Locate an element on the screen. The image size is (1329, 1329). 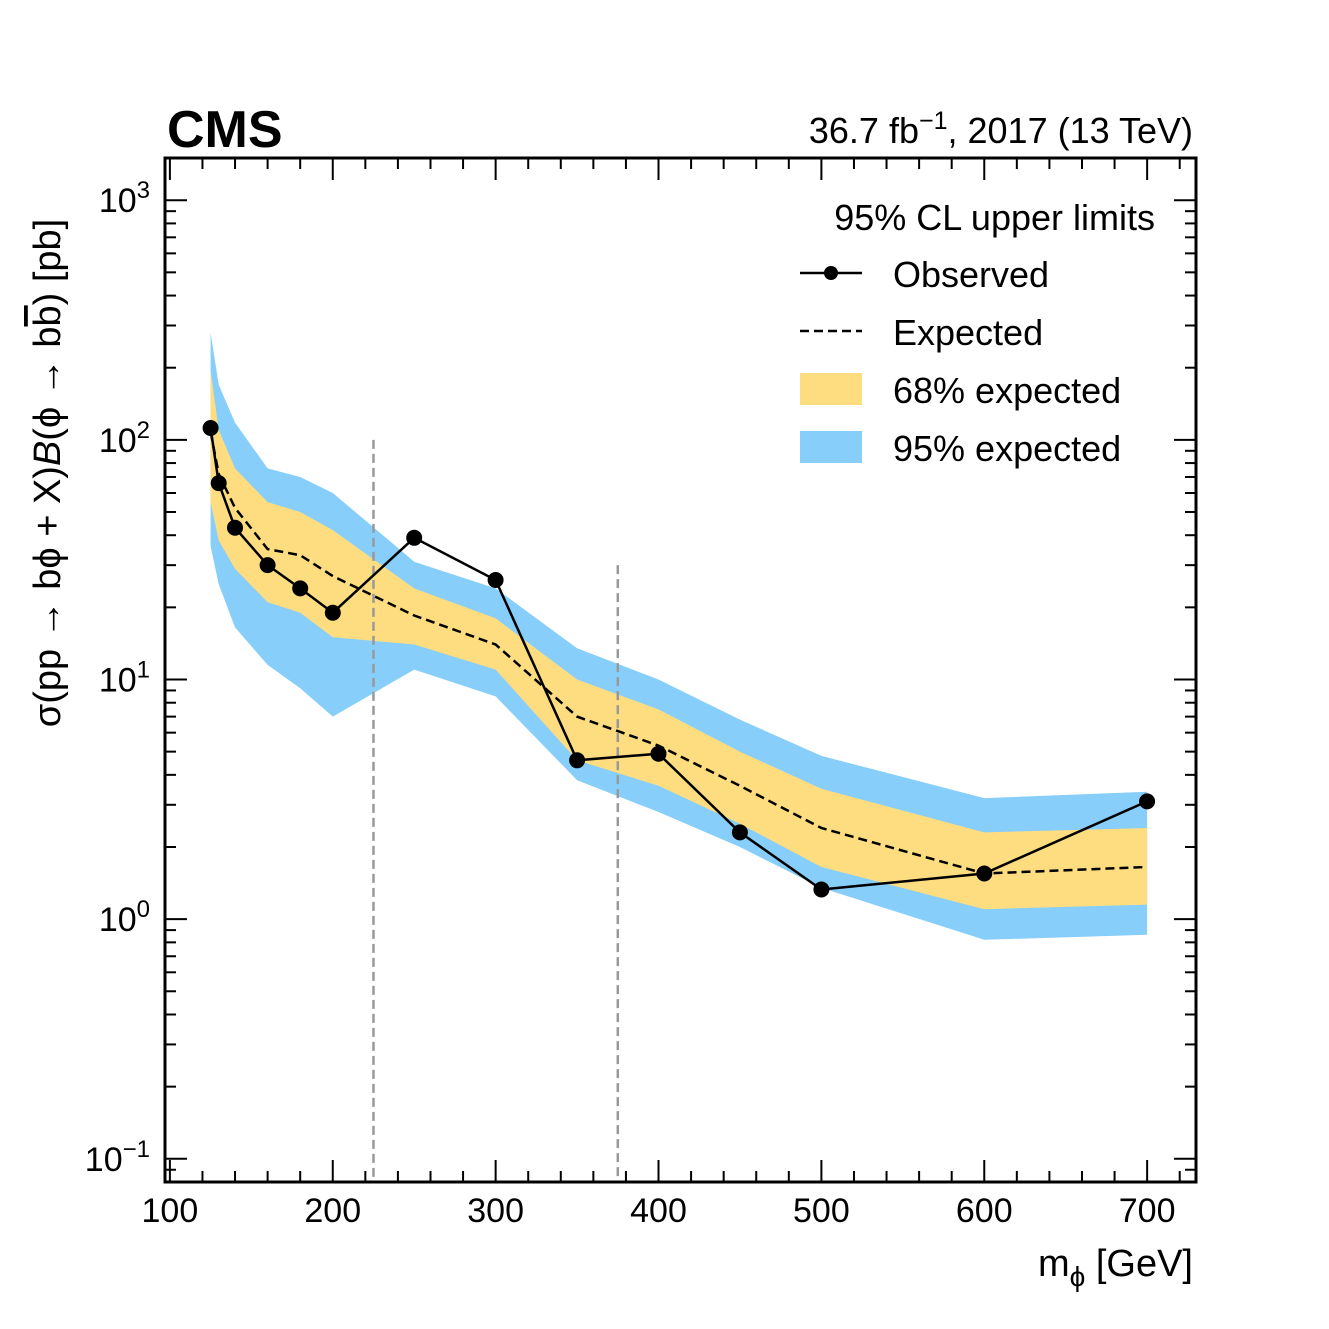
x-tick-label: 700 is located at coordinates (1147, 1211).